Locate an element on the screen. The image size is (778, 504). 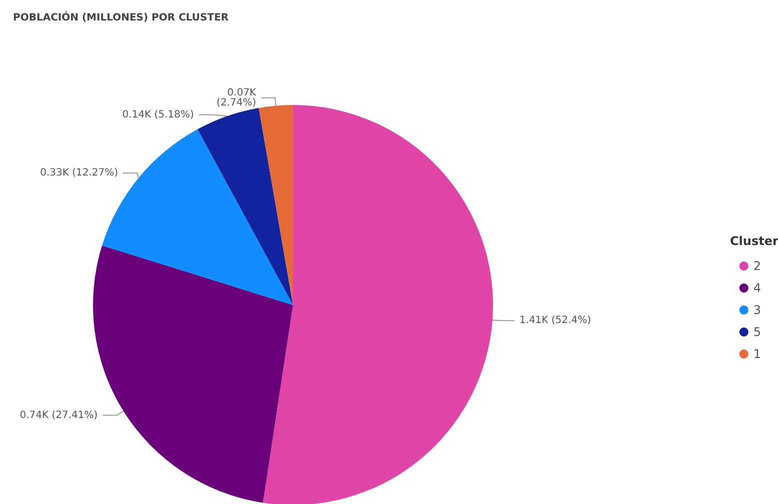
legend-label: 5 is located at coordinates (757, 332).